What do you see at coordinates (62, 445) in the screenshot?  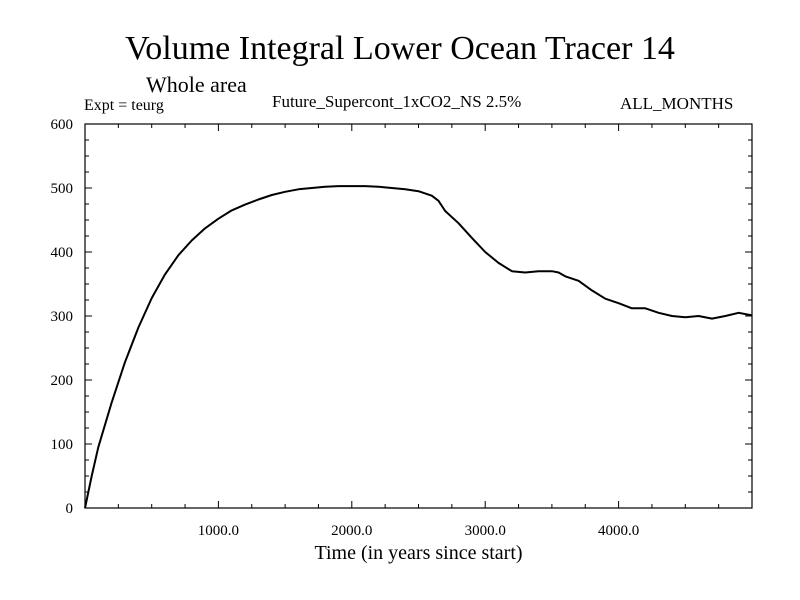 I see `y-tick-label: 100` at bounding box center [62, 445].